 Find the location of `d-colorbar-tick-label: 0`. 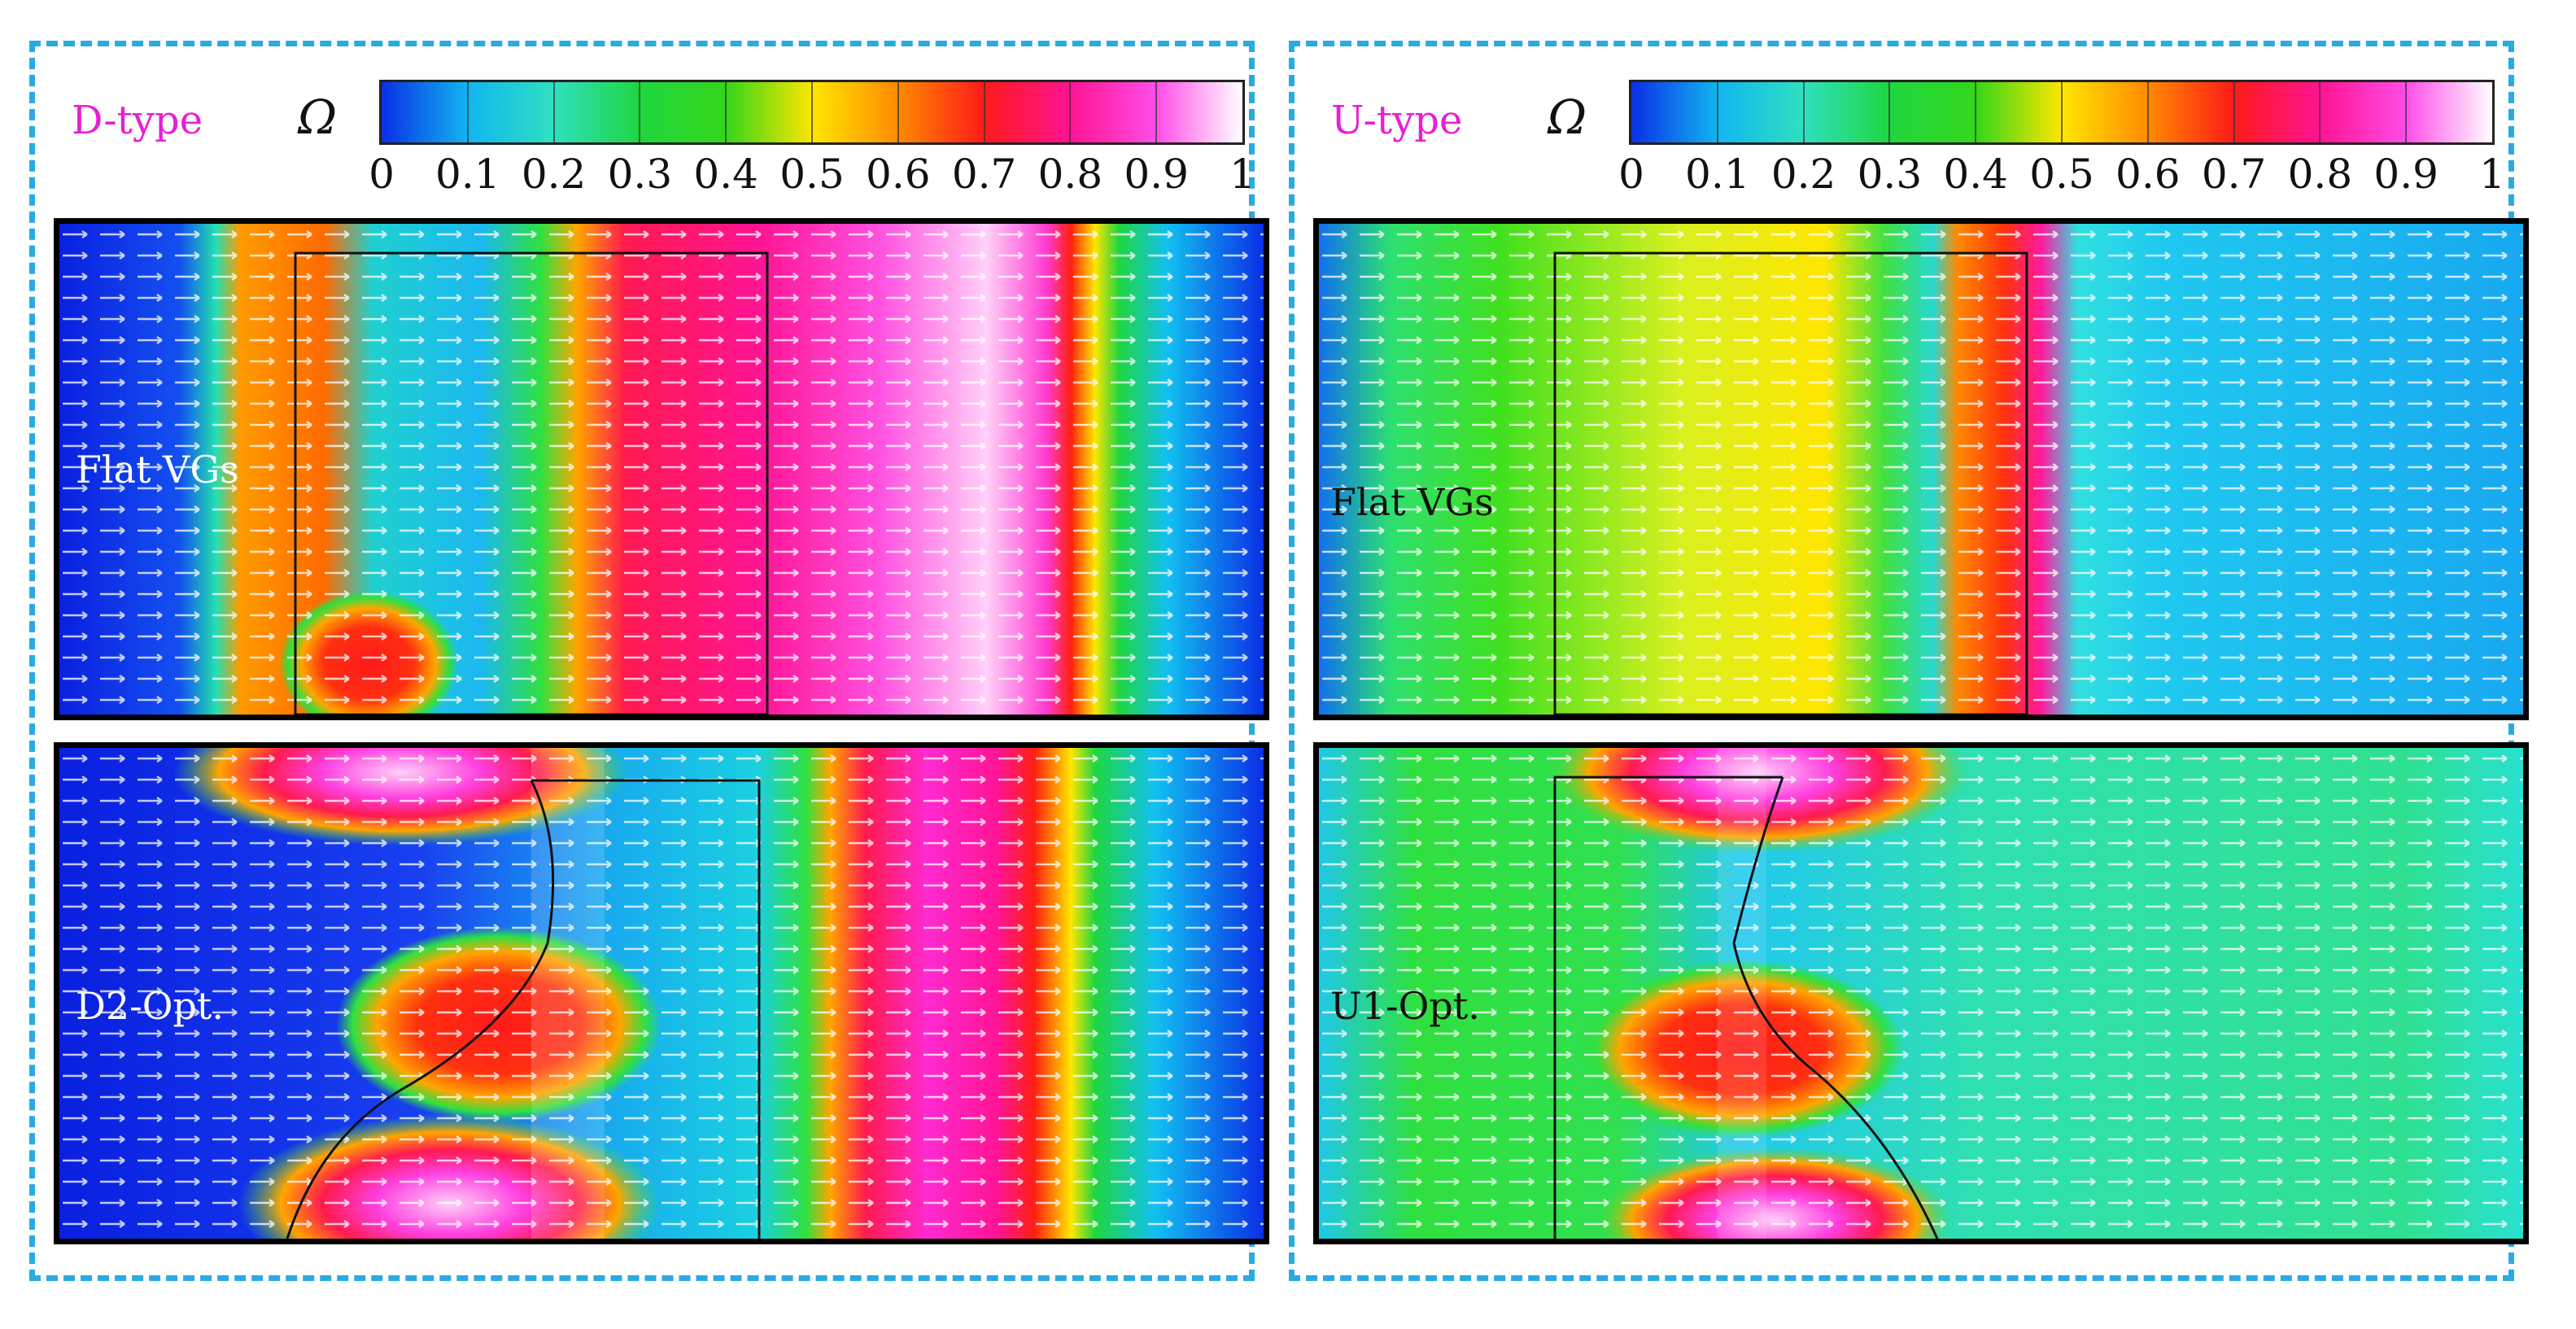

d-colorbar-tick-label: 0 is located at coordinates (382, 174).